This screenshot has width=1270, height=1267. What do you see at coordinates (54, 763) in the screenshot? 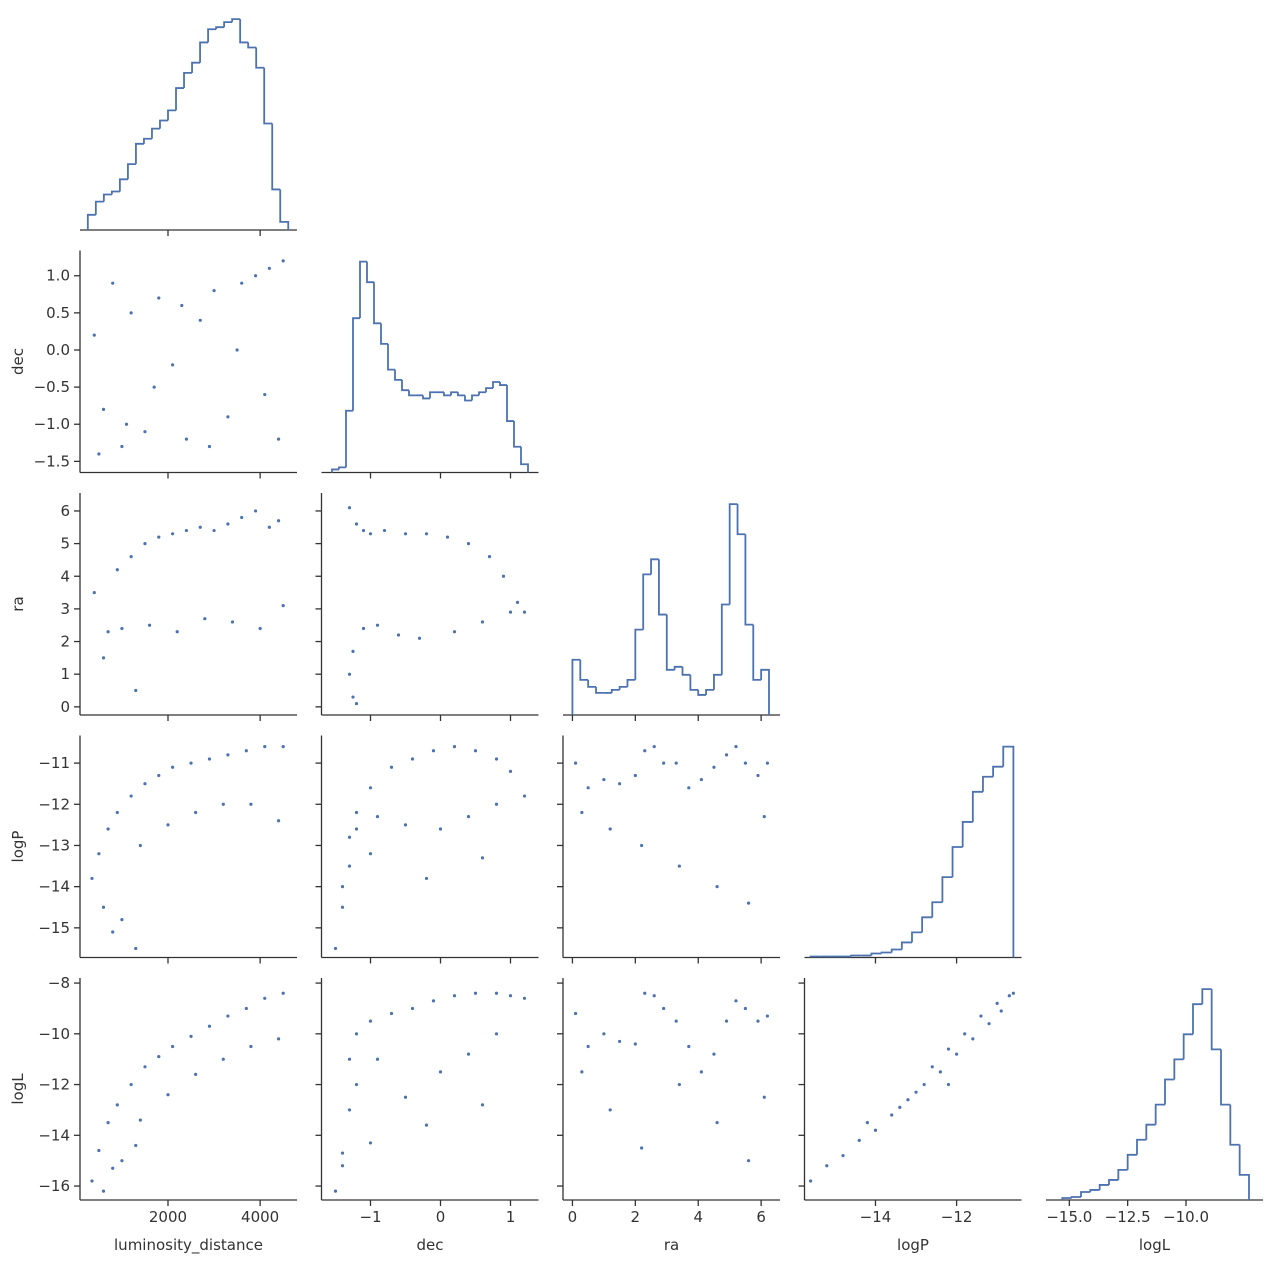
I see `y-tick-label: −11` at bounding box center [54, 763].